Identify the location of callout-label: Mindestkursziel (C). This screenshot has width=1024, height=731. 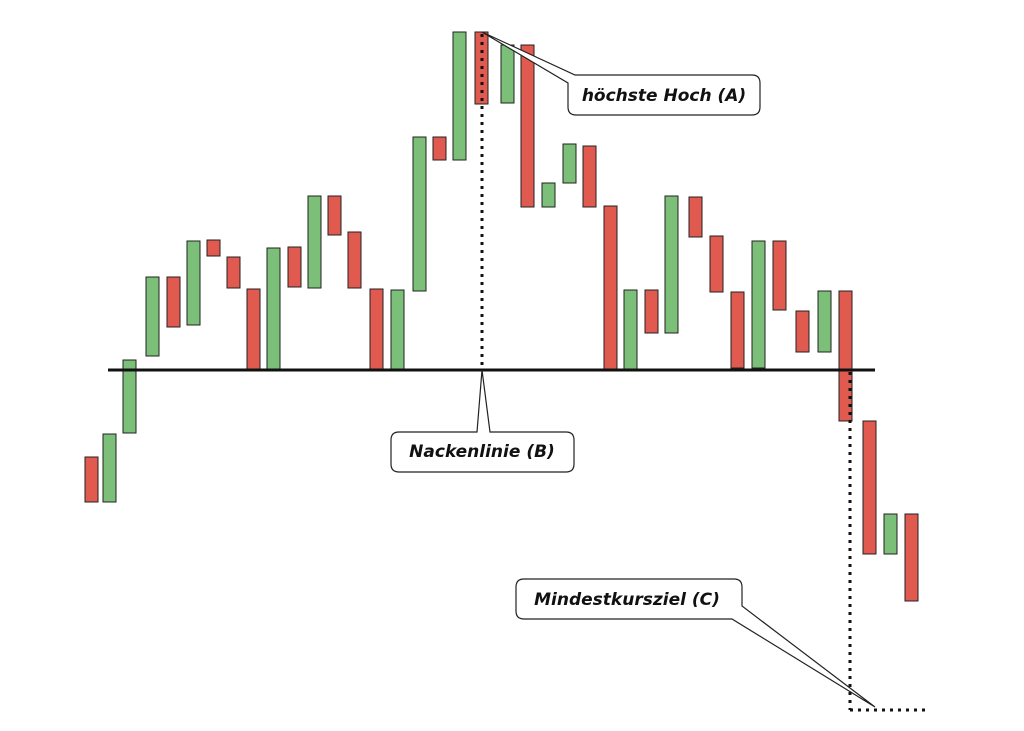
(627, 600).